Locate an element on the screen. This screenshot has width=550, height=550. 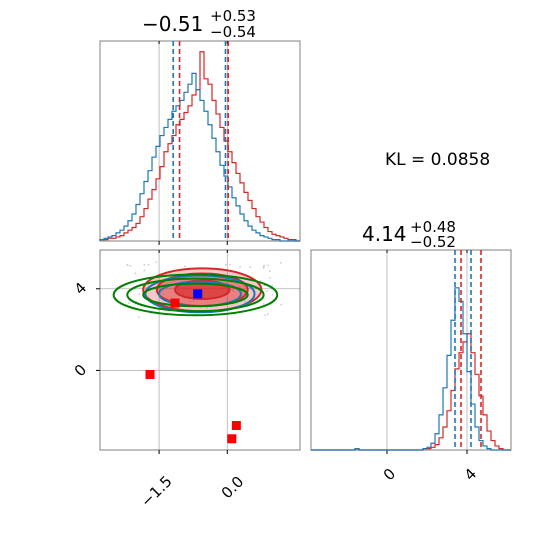
title-param-1-plus: +0.53 is located at coordinates (233, 16).